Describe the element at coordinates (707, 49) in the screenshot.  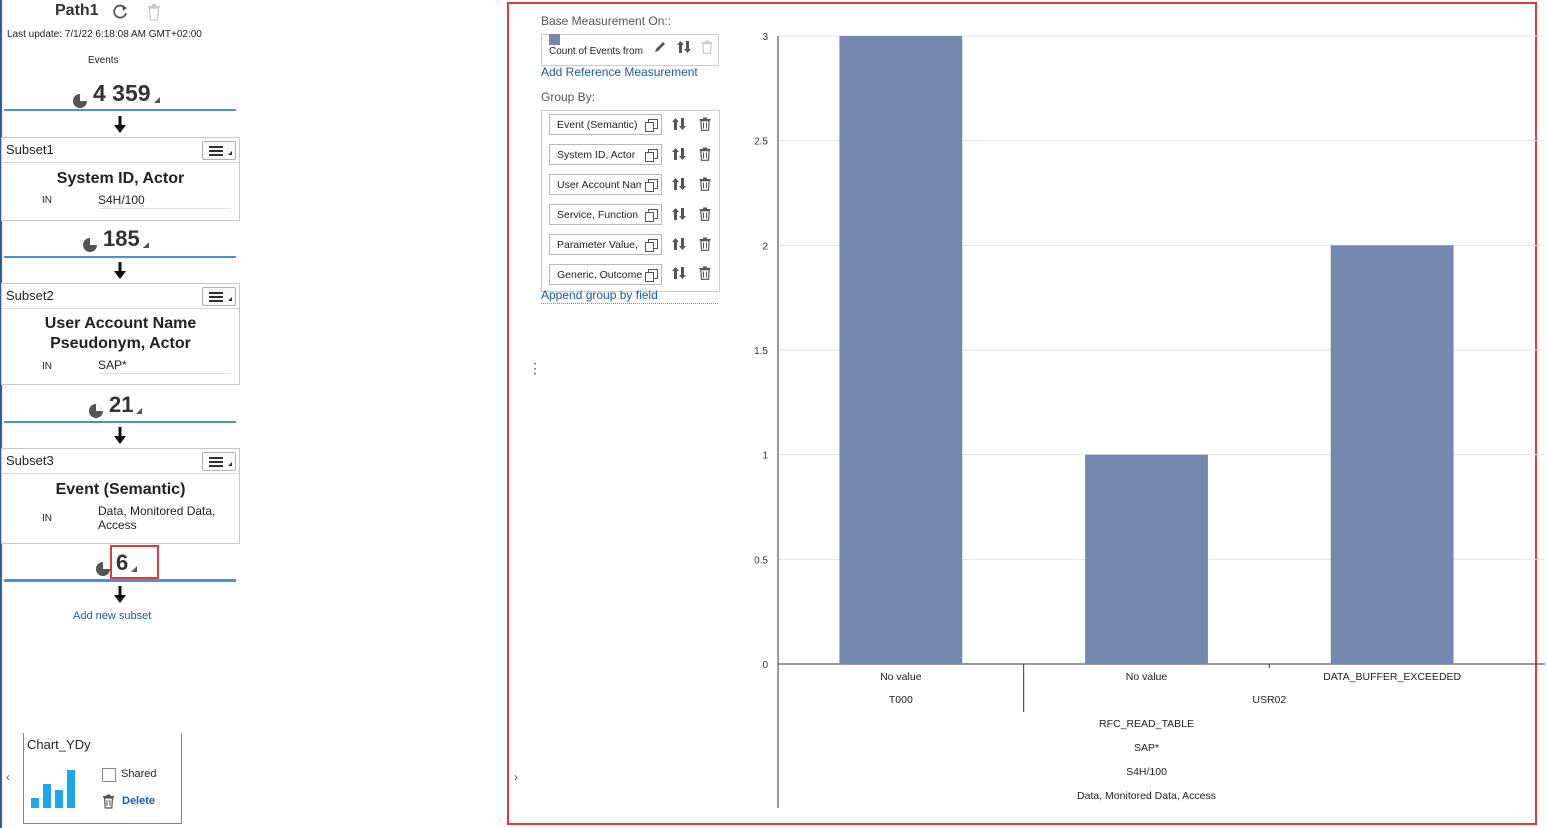
I see `trash-disabled-icon` at that location.